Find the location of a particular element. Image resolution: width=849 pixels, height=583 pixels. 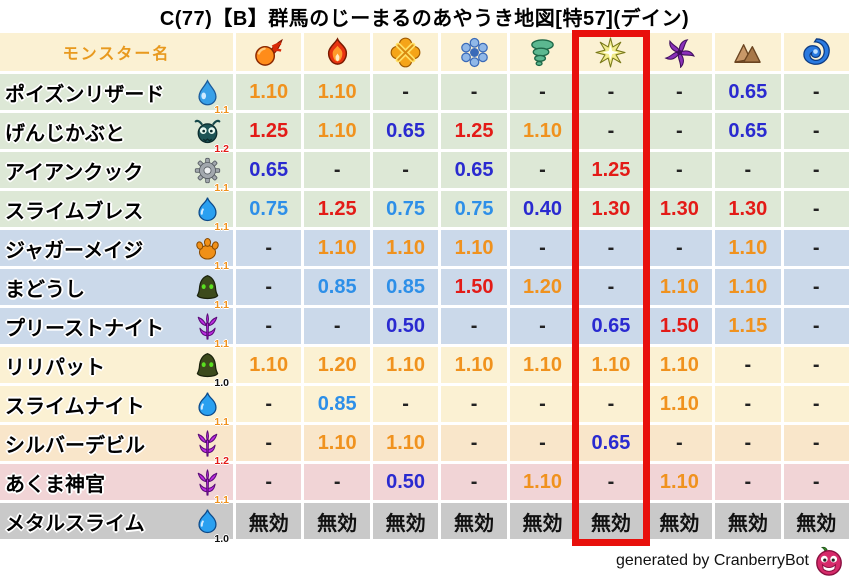

snowflake-icon is located at coordinates (474, 52).